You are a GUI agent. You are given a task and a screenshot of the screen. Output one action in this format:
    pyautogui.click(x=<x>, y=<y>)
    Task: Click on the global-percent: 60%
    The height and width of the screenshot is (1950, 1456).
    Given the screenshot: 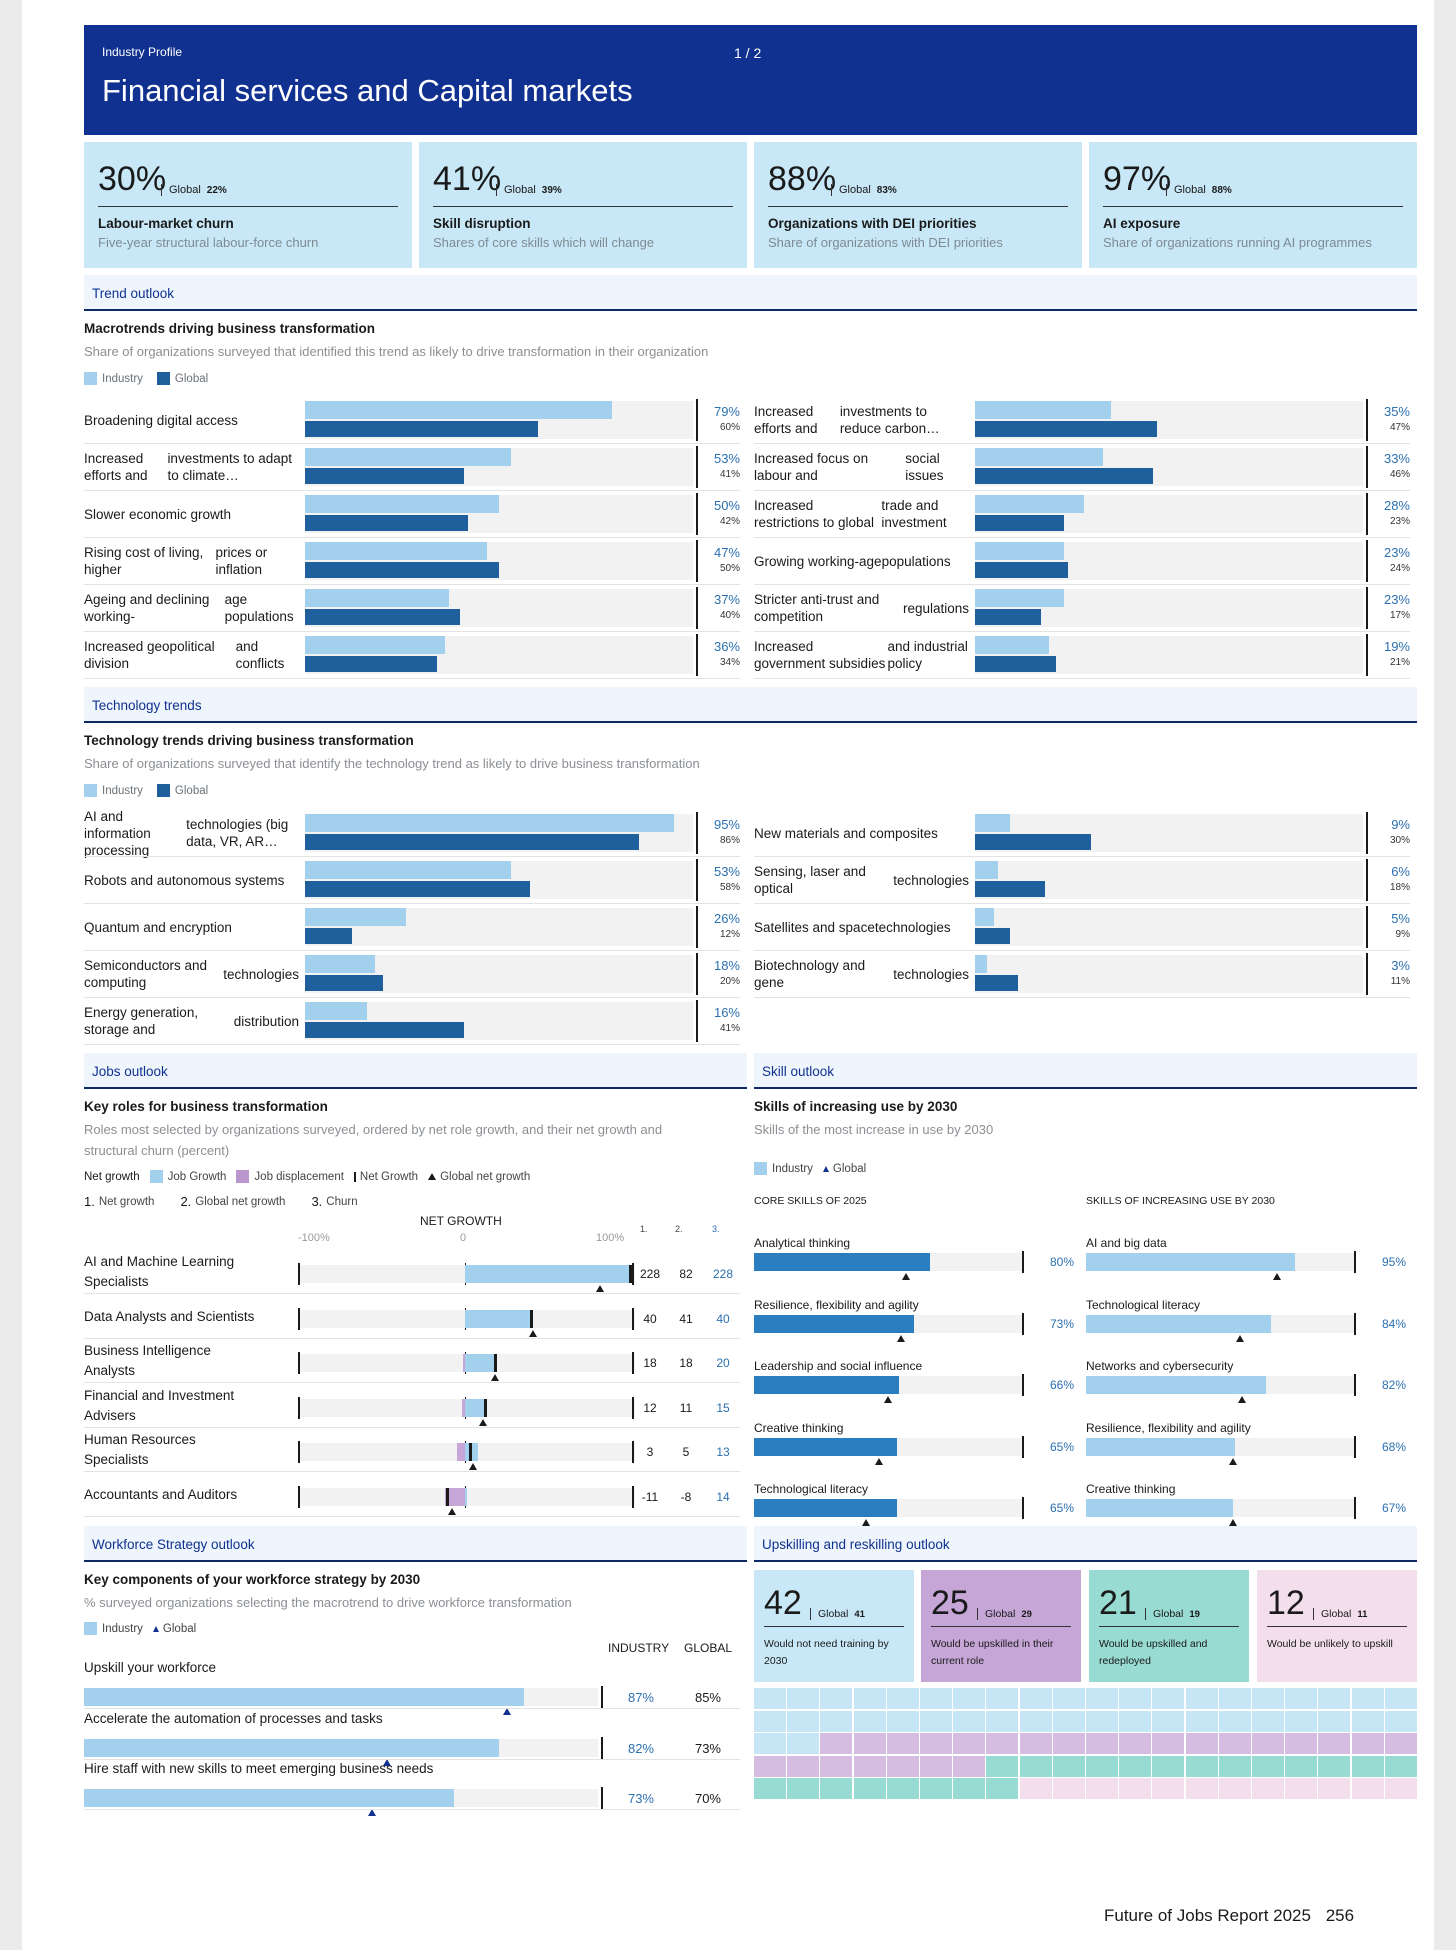 What is the action you would take?
    pyautogui.click(x=729, y=427)
    